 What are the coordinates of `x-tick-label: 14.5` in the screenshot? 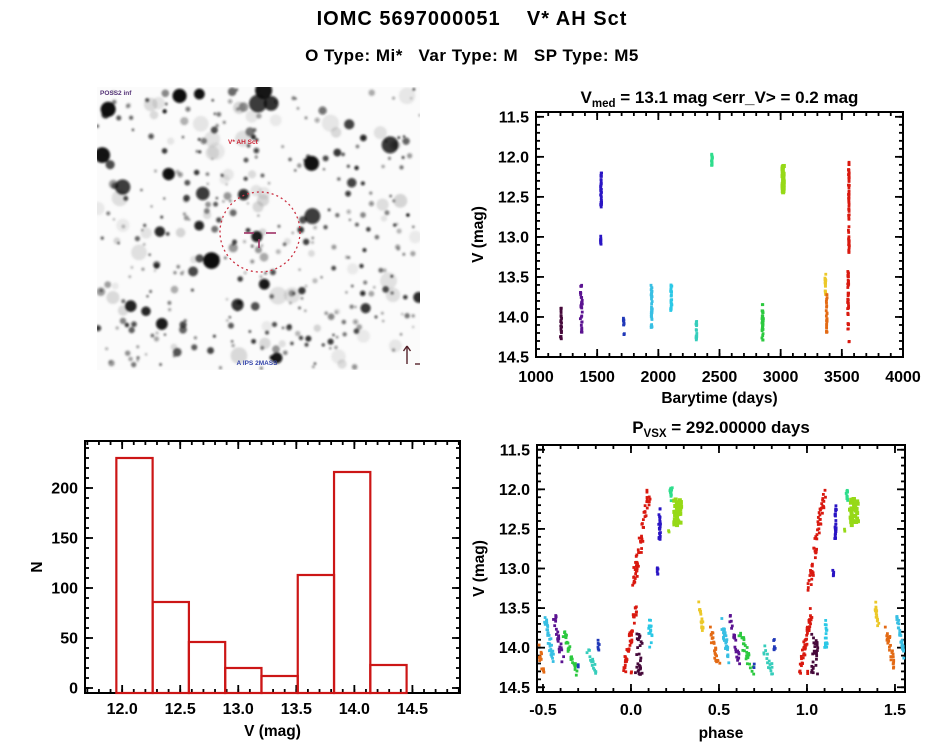 It's located at (412, 709).